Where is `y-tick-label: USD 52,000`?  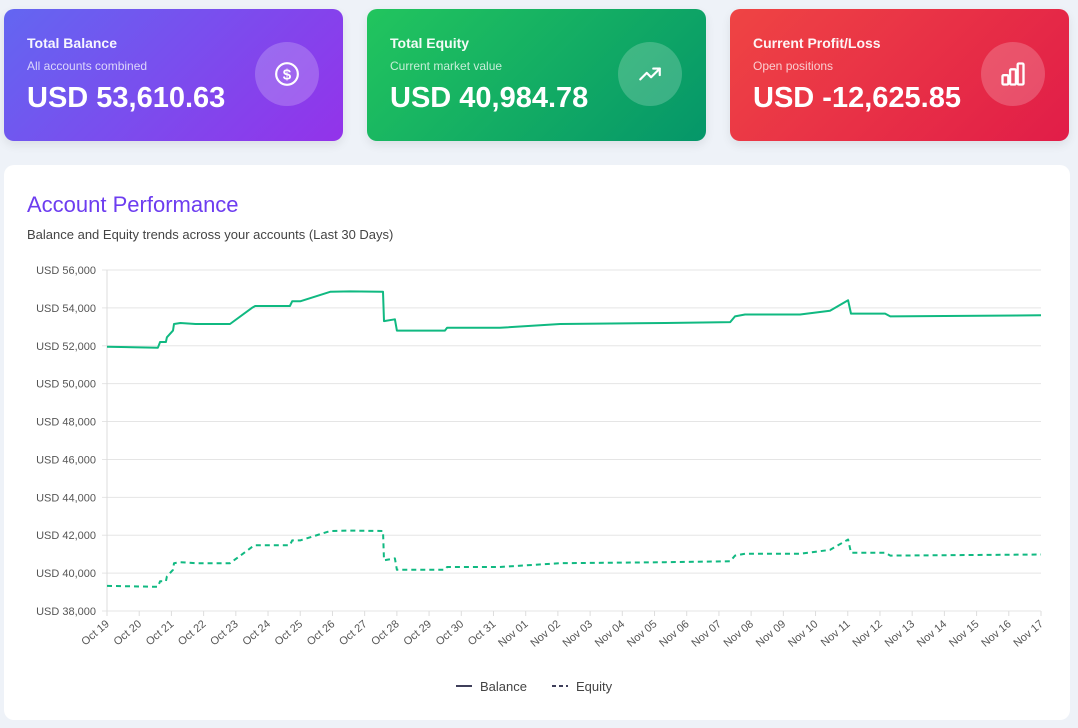
y-tick-label: USD 52,000 is located at coordinates (66, 347).